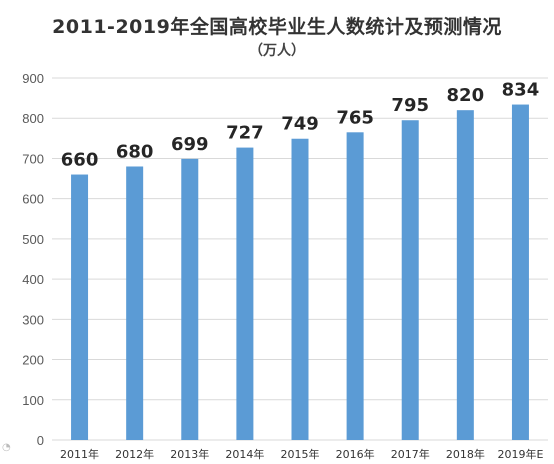  What do you see at coordinates (355, 454) in the screenshot?
I see `x-tick-label: 2016年` at bounding box center [355, 454].